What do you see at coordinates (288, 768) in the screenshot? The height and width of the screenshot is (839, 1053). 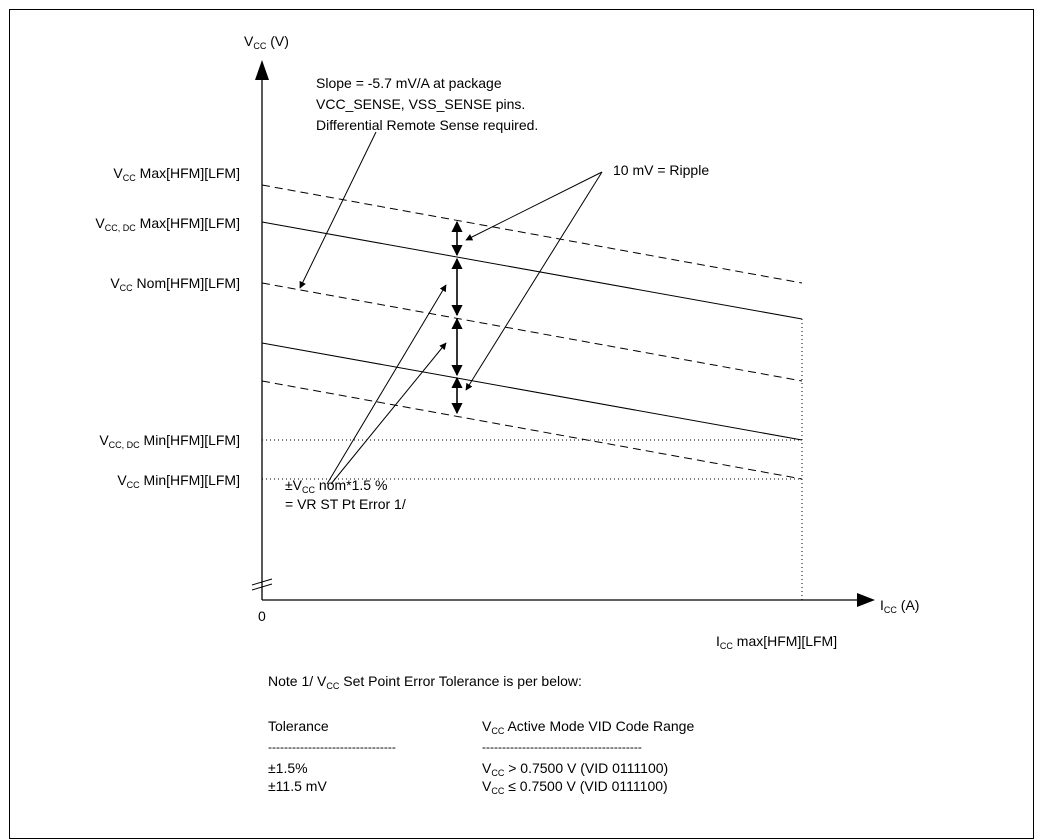 I see `tolerance-row-1: ±1.5%` at bounding box center [288, 768].